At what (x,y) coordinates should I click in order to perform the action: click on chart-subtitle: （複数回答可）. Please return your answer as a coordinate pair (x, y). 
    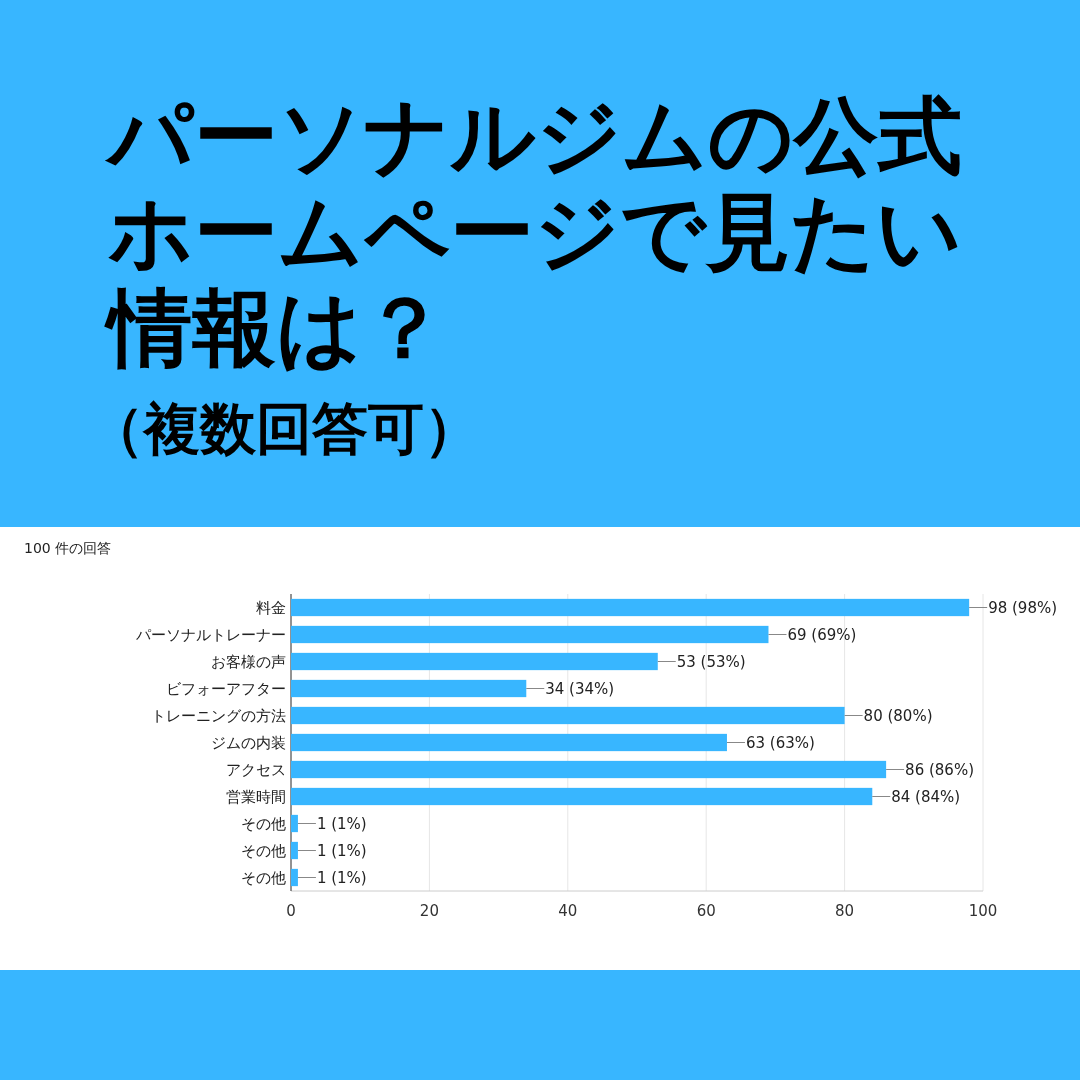
    Looking at the image, I should click on (284, 428).